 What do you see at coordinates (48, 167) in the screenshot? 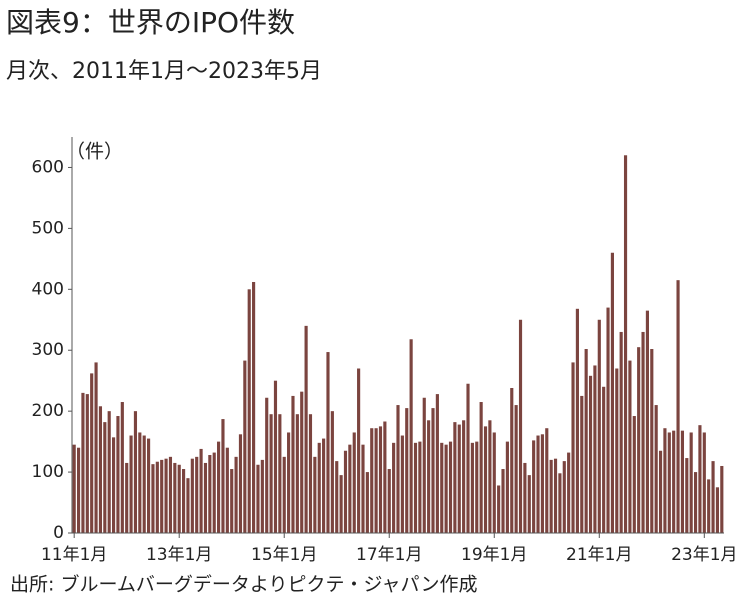
I see `y-tick-label: 600` at bounding box center [48, 167].